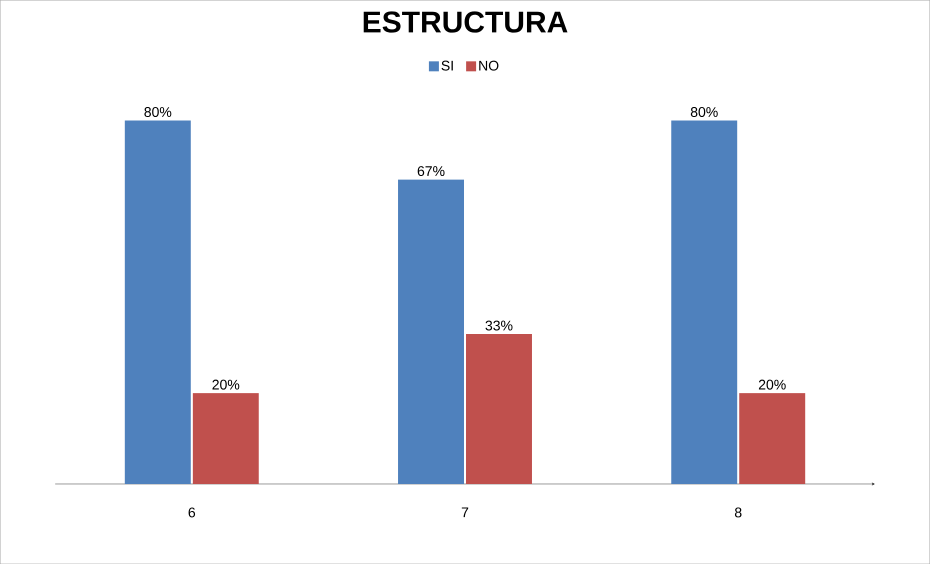 The image size is (930, 564). I want to click on legend-label: NO, so click(488, 65).